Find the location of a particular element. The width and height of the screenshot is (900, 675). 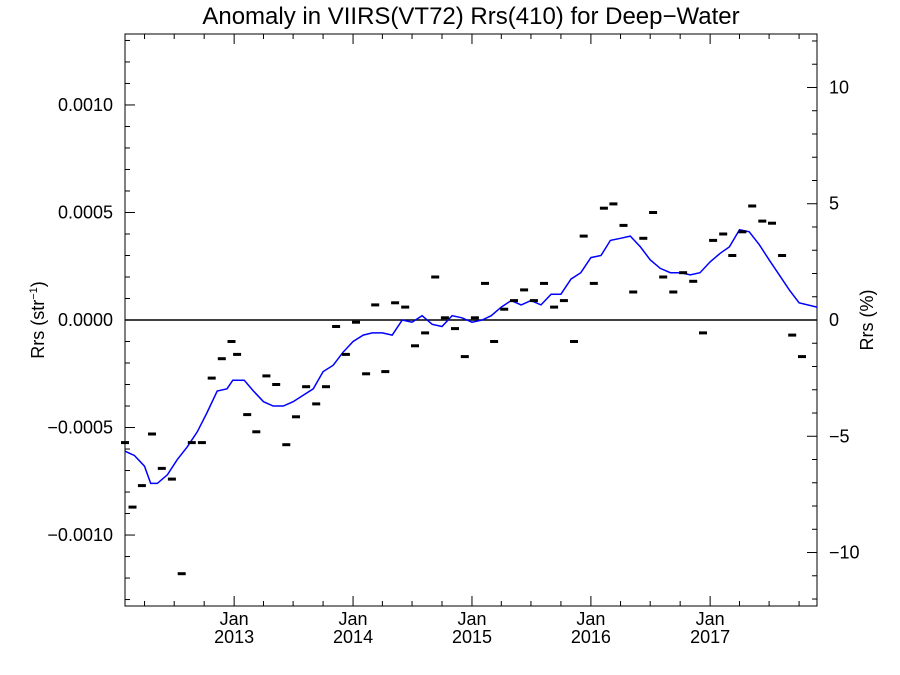

left-tick-label: −0.0005 is located at coordinates (80, 428).